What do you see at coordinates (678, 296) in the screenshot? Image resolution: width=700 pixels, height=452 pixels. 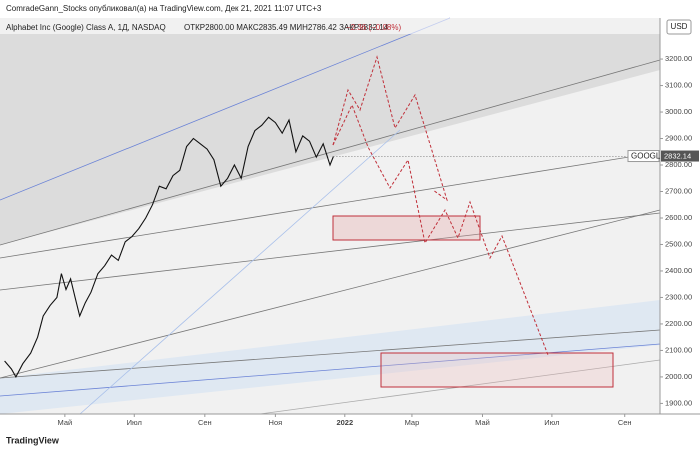 I see `y-tick-label: 2300.00` at bounding box center [678, 296].